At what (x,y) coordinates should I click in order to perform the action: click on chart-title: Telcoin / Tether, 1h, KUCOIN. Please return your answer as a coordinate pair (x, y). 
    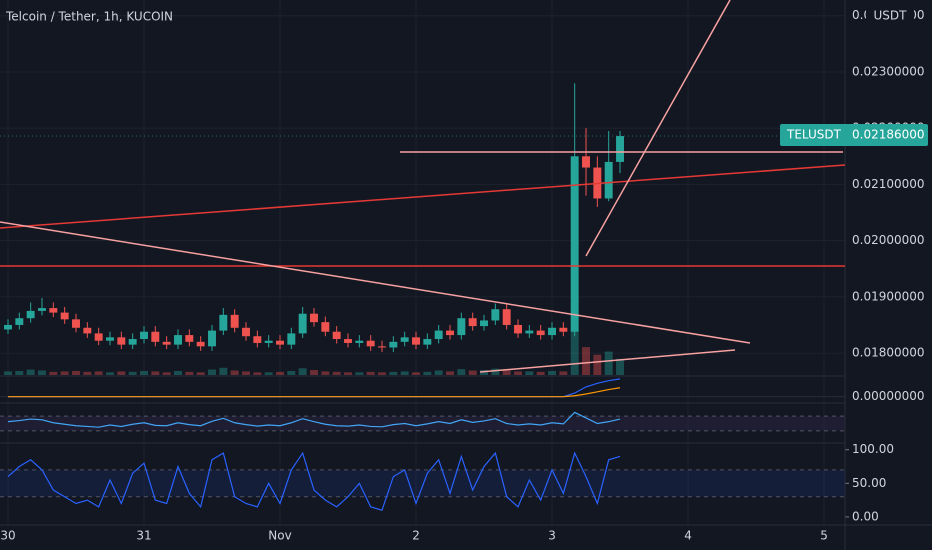
    Looking at the image, I should click on (89, 17).